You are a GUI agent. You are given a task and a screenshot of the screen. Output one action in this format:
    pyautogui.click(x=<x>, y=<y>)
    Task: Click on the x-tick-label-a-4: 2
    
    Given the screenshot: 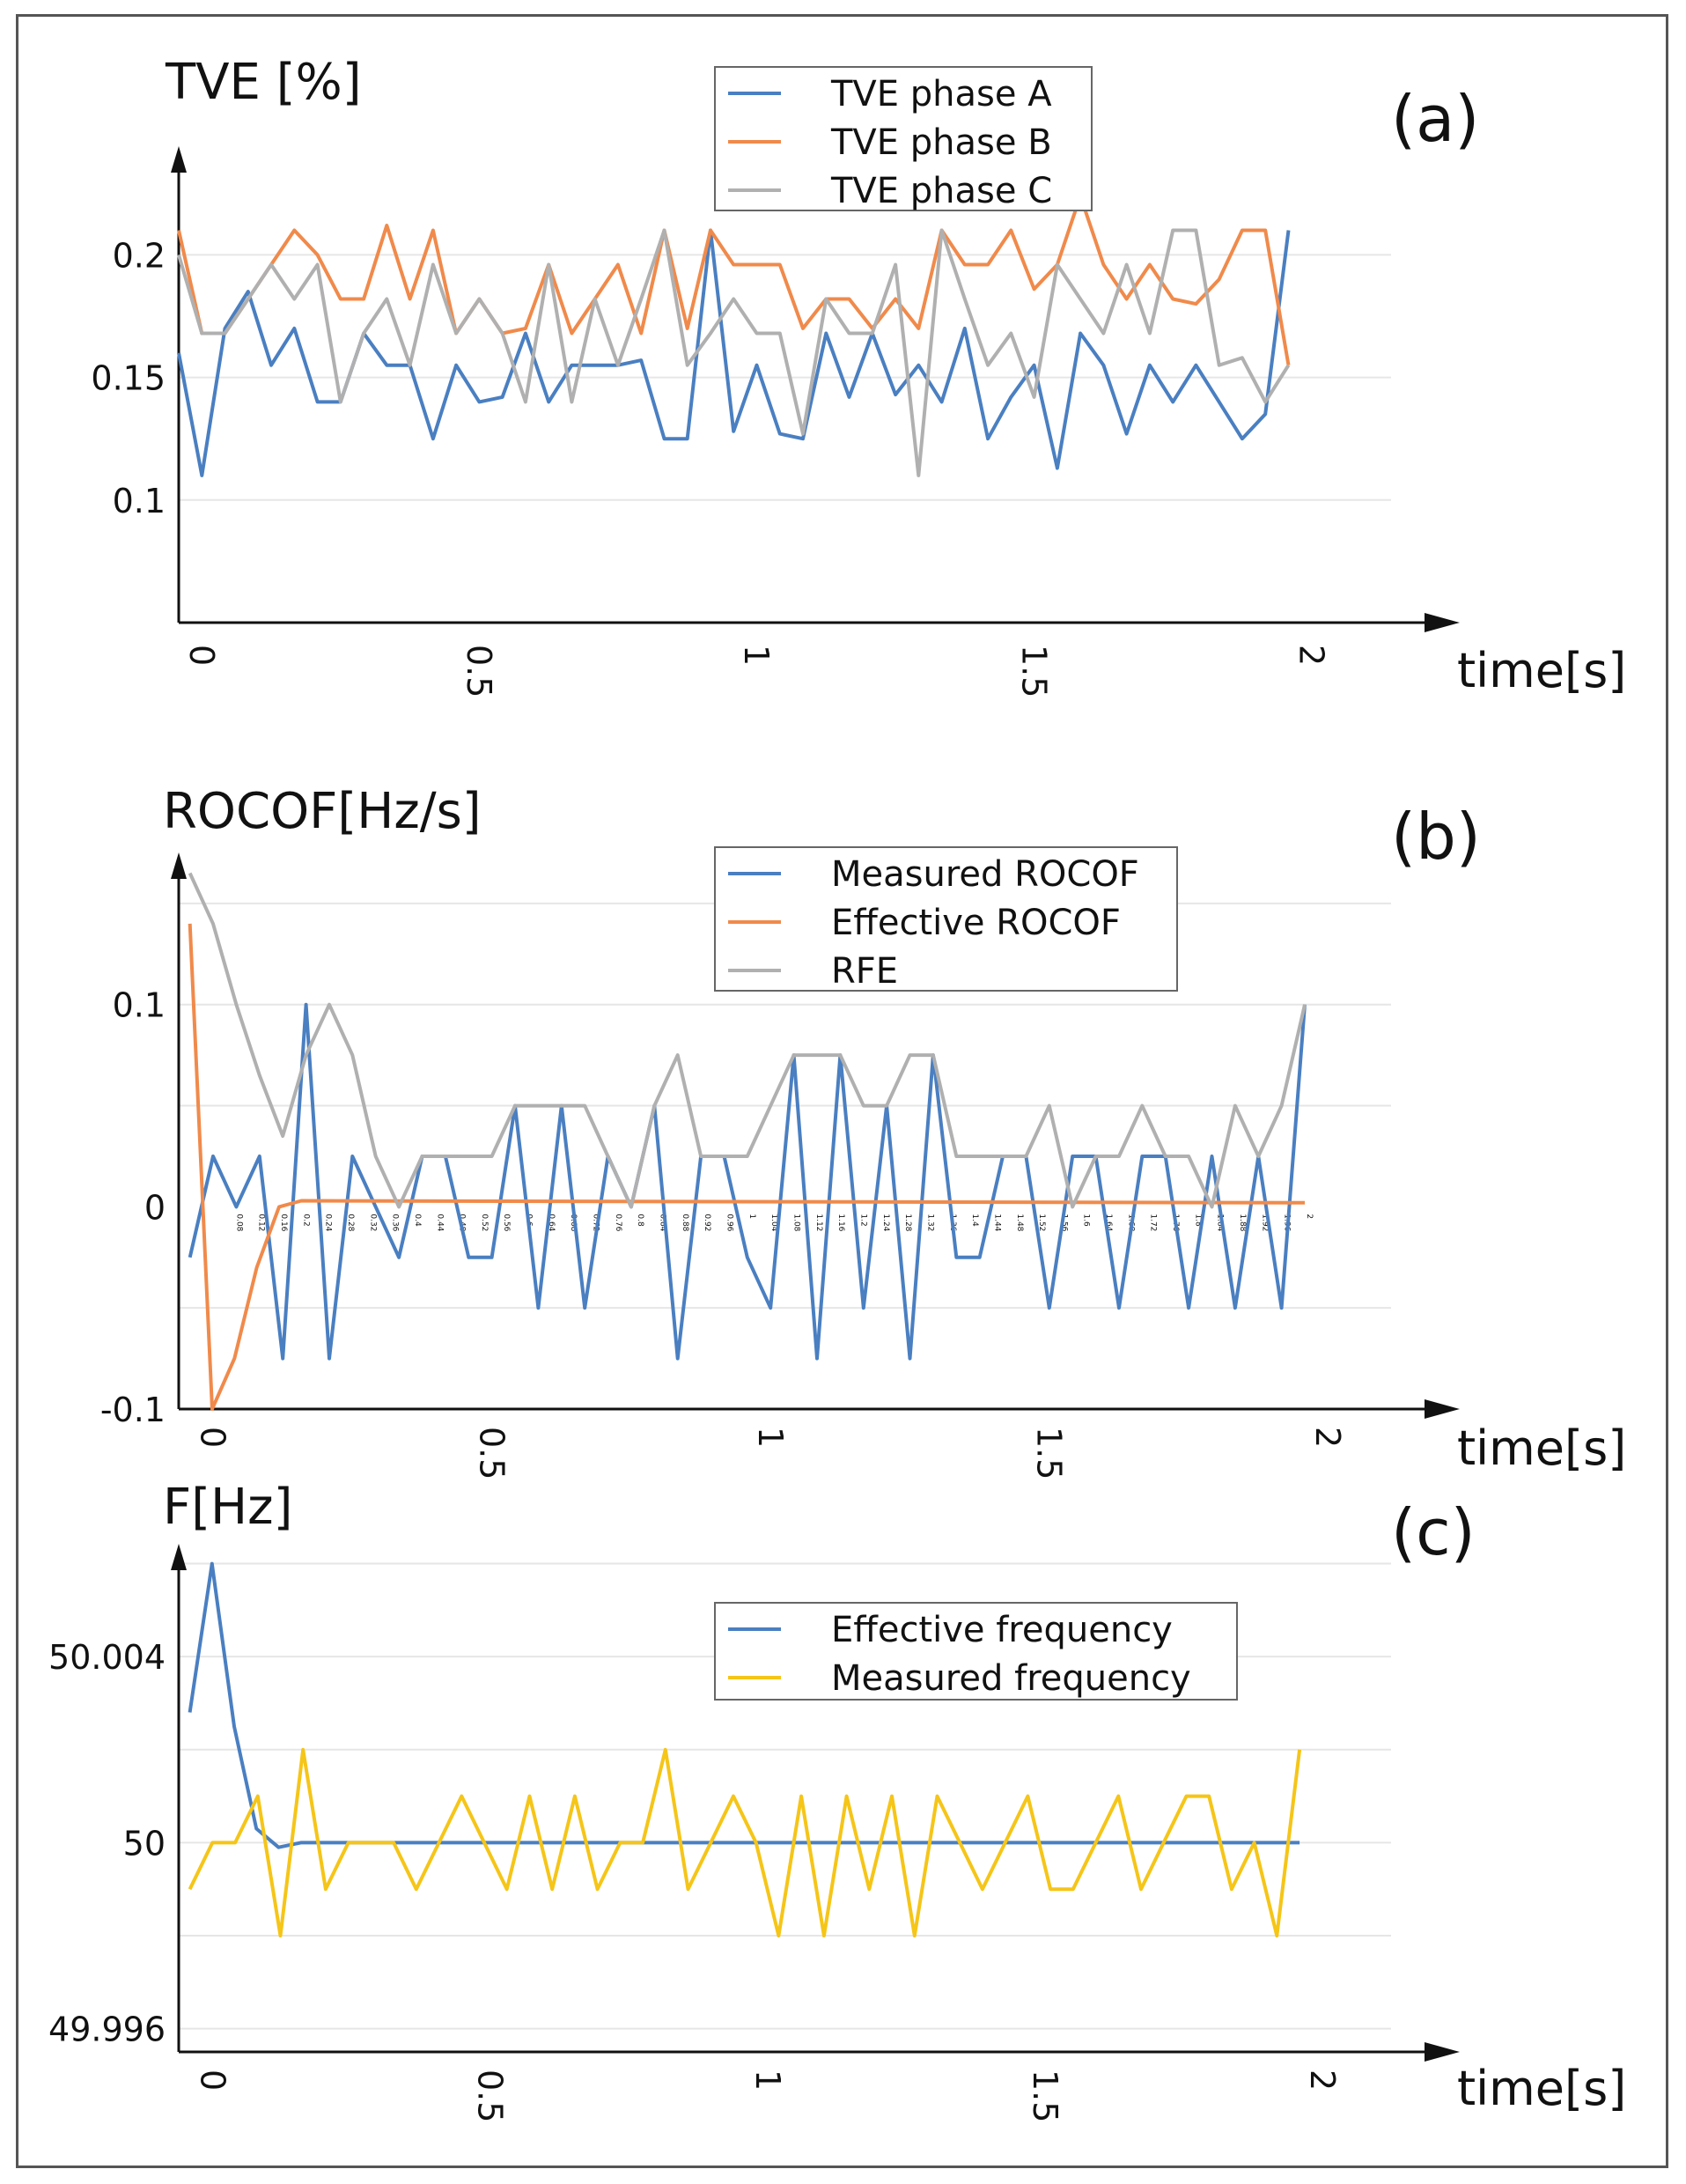 What is the action you would take?
    pyautogui.click(x=1311, y=655)
    